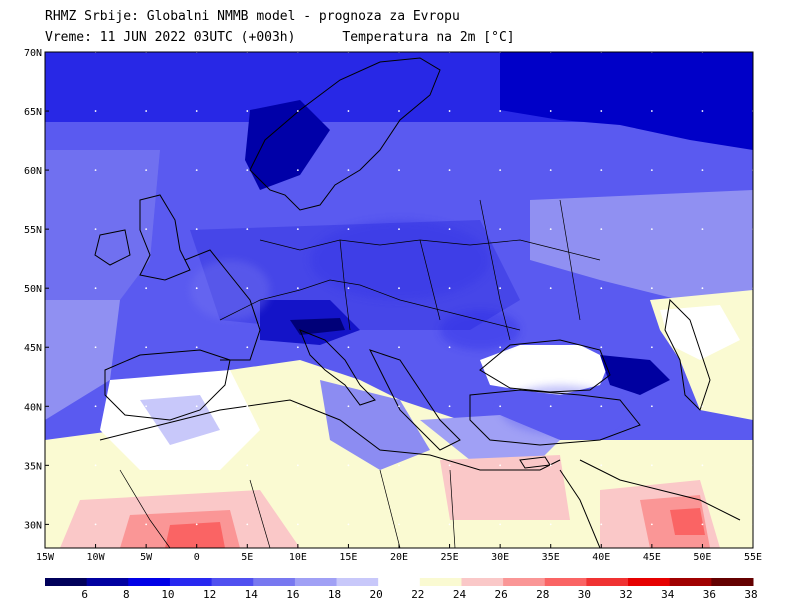  What do you see at coordinates (376, 594) in the screenshot?
I see `colorbar-label: 20` at bounding box center [376, 594].